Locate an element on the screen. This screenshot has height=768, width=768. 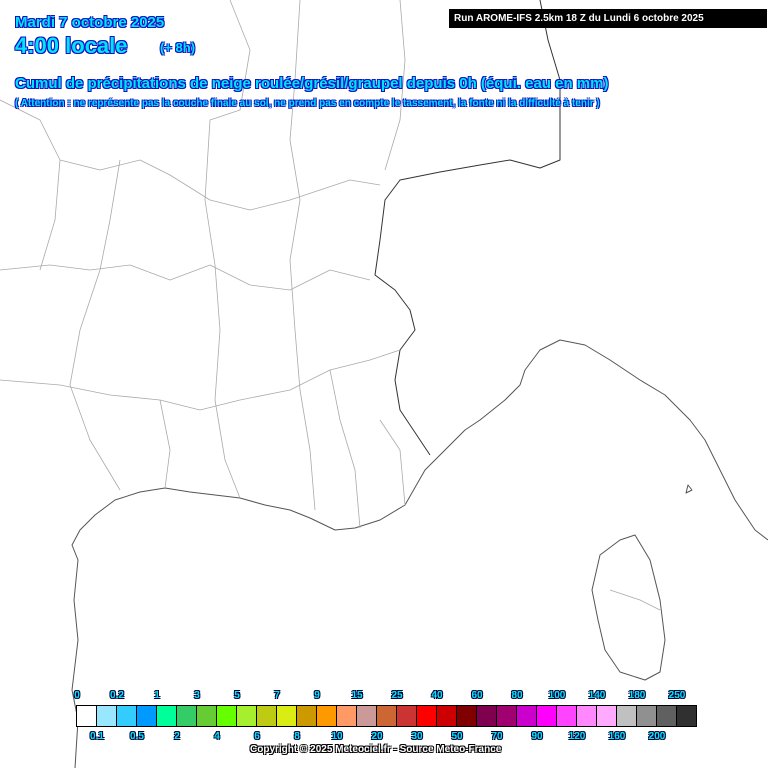
forecast-date: Mardi 7 octobre 2025 is located at coordinates (90, 22).